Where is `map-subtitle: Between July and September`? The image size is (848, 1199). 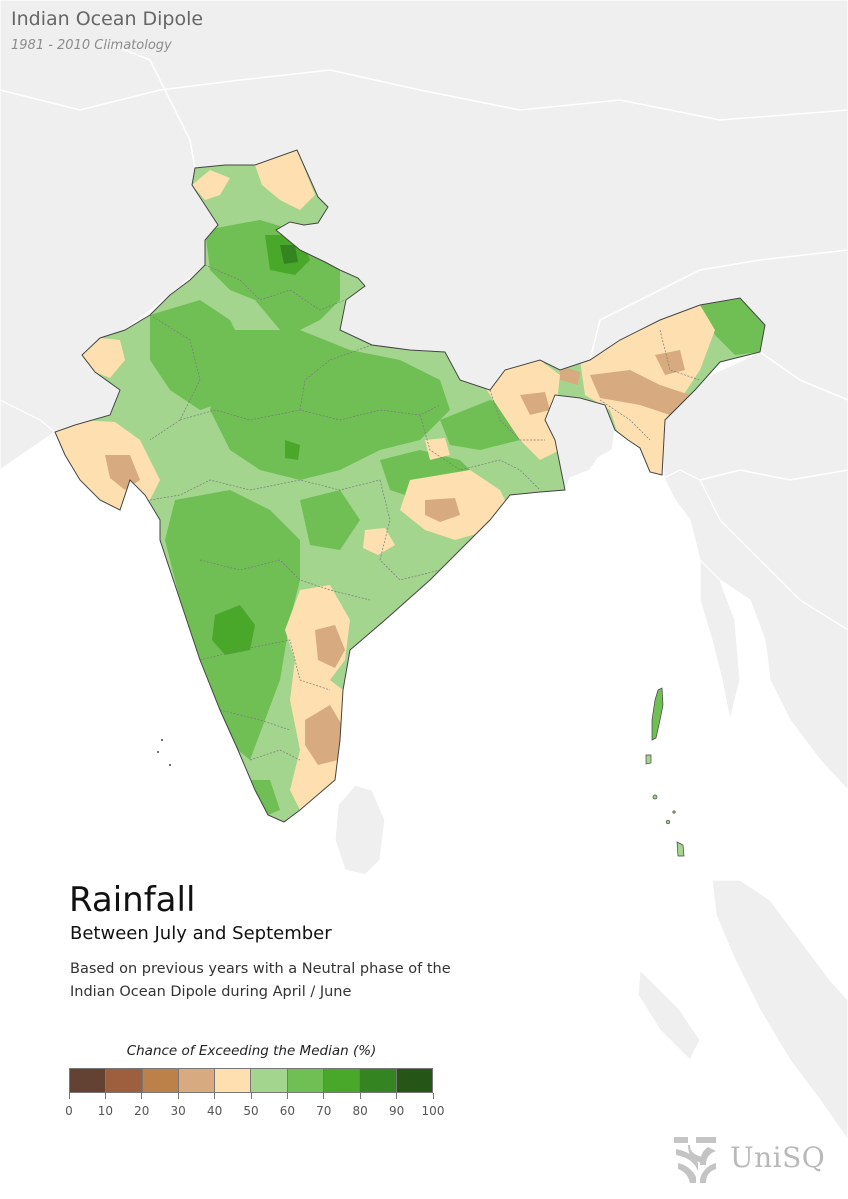 map-subtitle: Between July and September is located at coordinates (201, 933).